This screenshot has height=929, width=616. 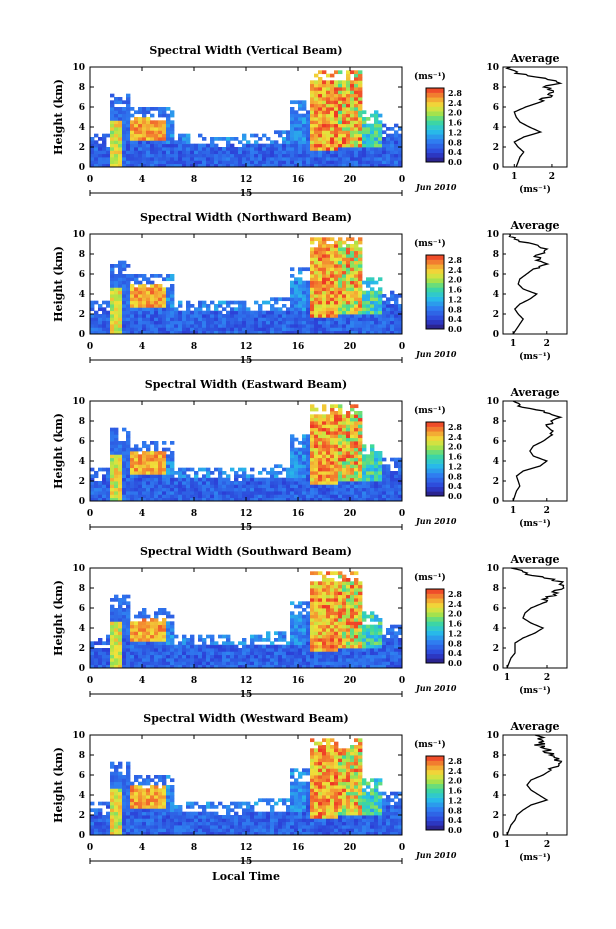 What do you see at coordinates (350, 514) in the screenshot?
I see `x-tick-label: 20` at bounding box center [350, 514].